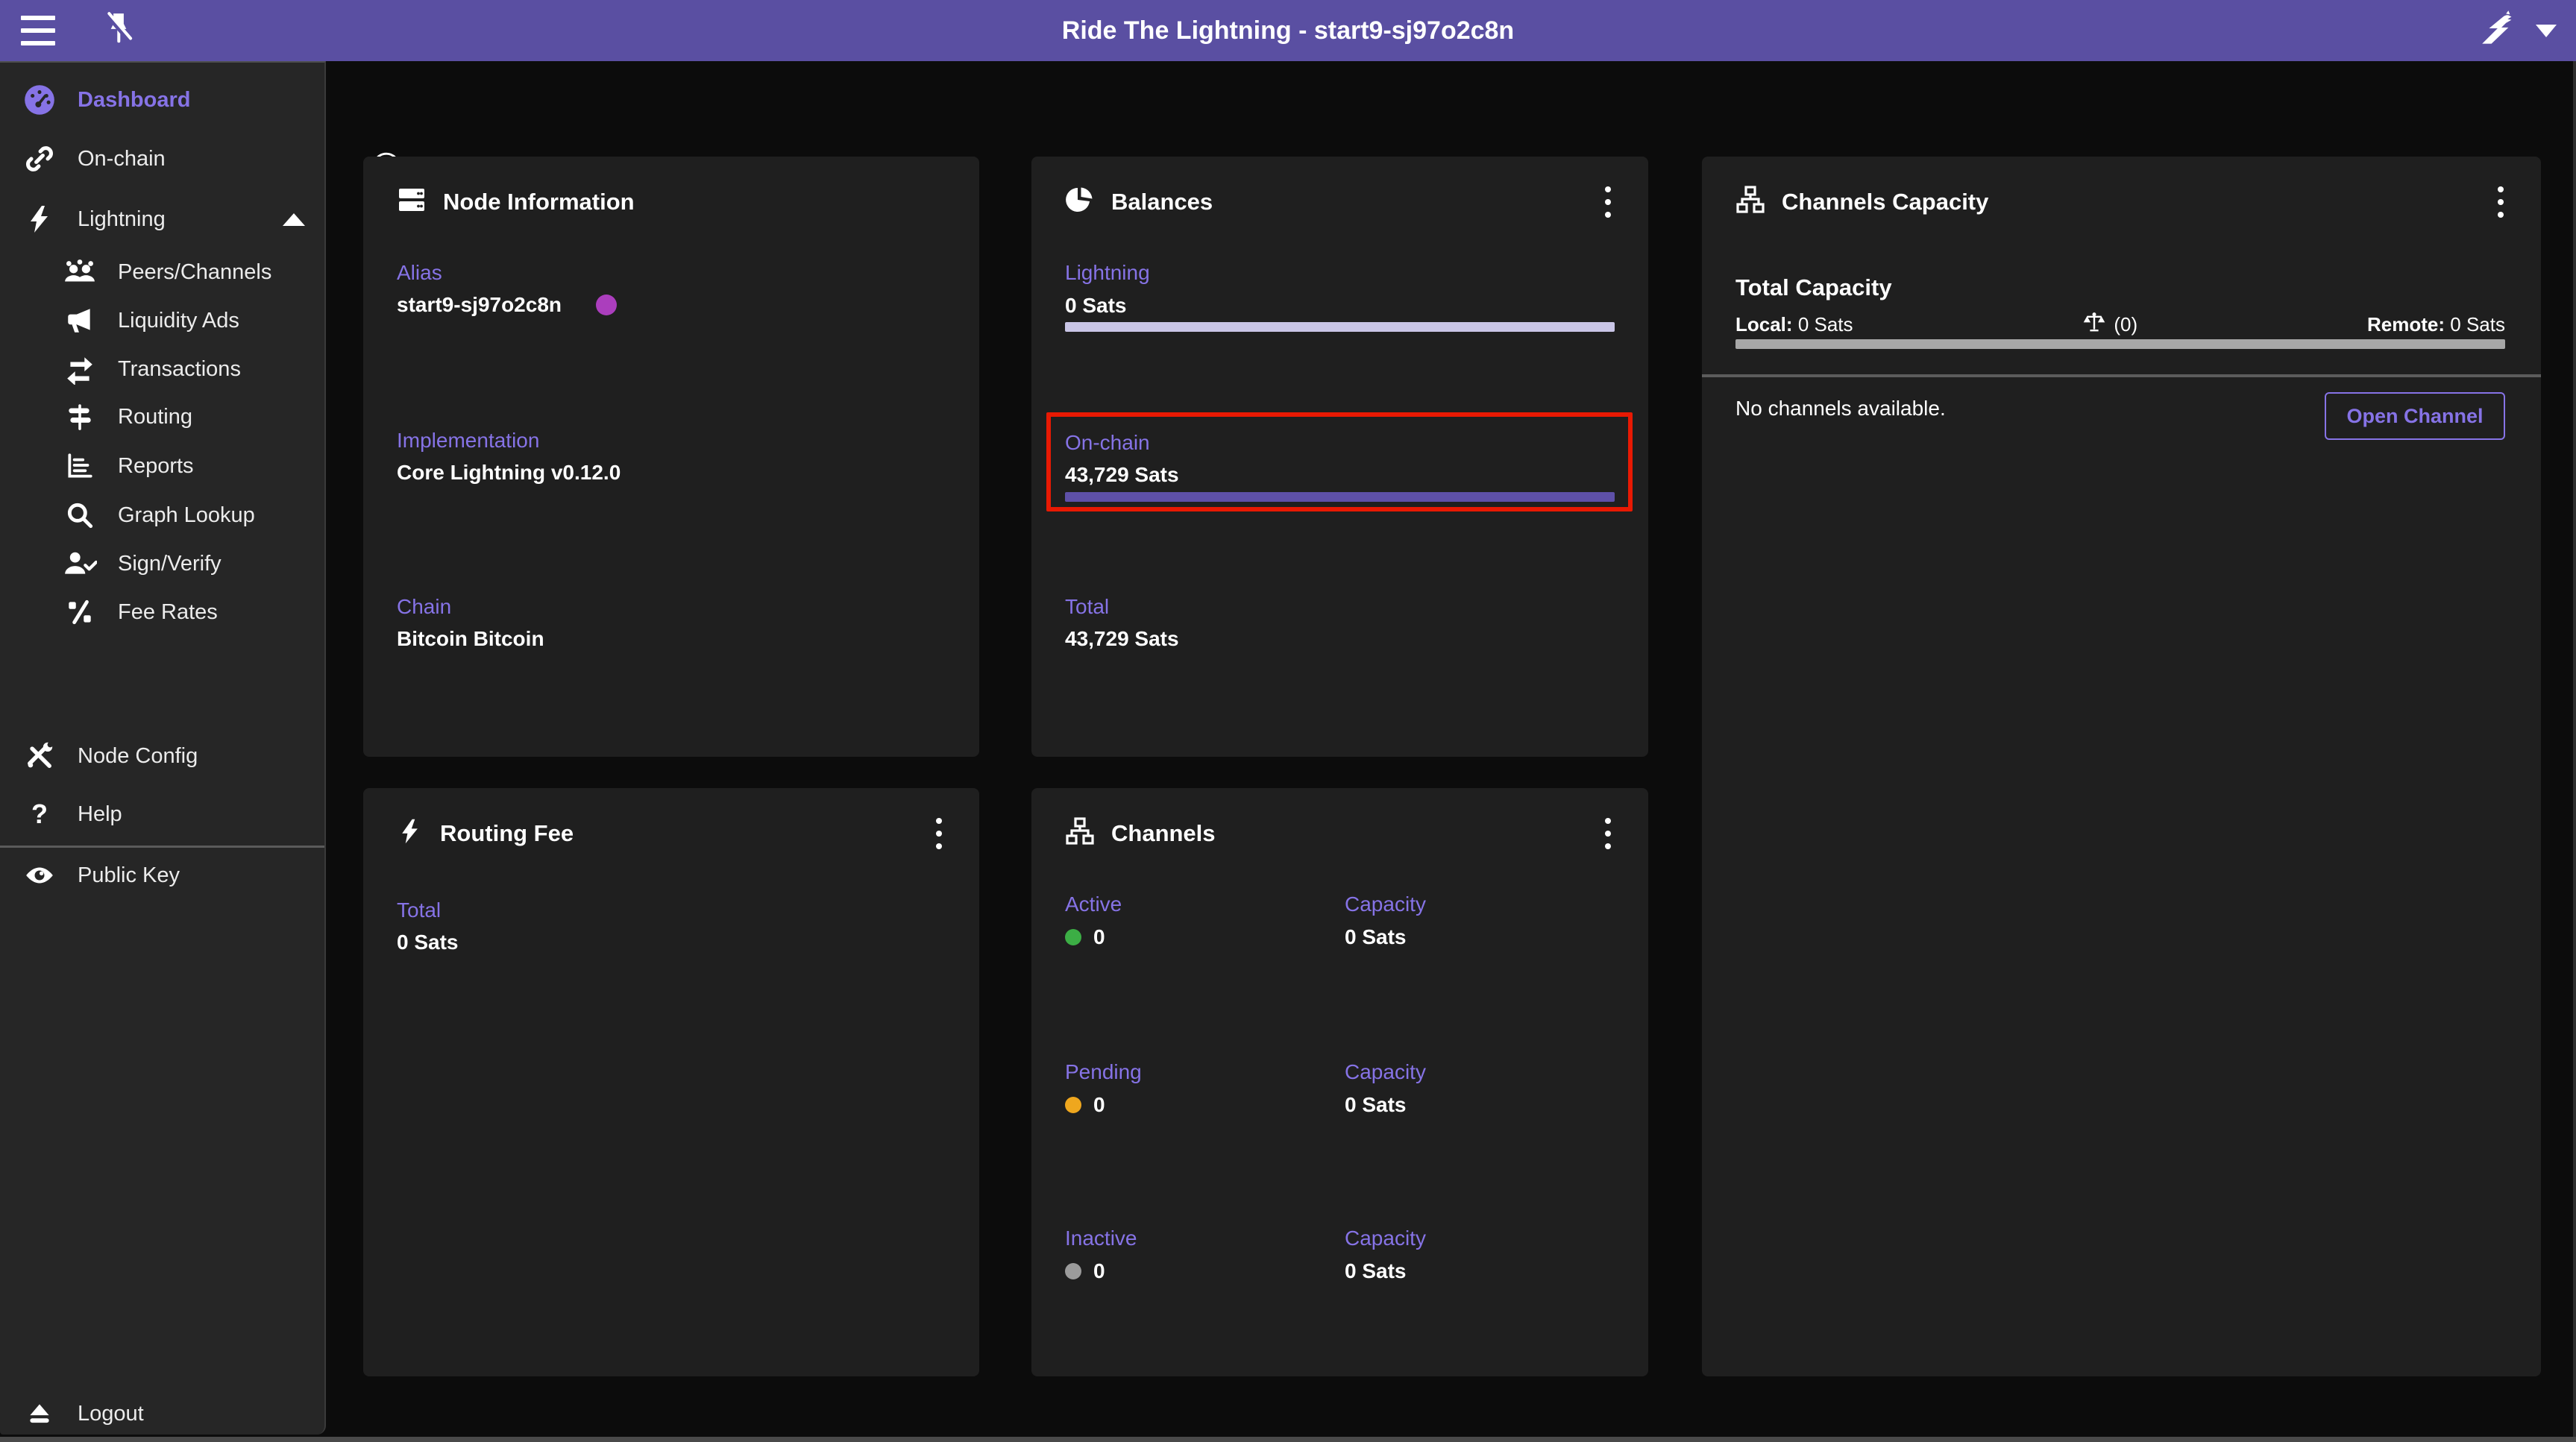  Describe the element at coordinates (39, 100) in the screenshot. I see `dashboard-icon` at that location.